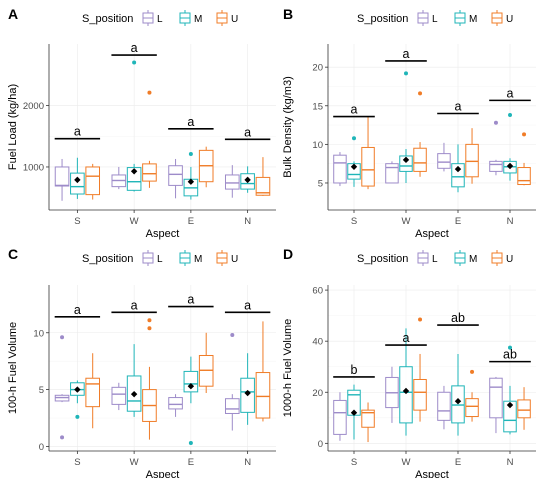 Image resolution: width=550 pixels, height=478 pixels. What do you see at coordinates (13, 254) in the screenshot?
I see `panel-letter: C` at bounding box center [13, 254].